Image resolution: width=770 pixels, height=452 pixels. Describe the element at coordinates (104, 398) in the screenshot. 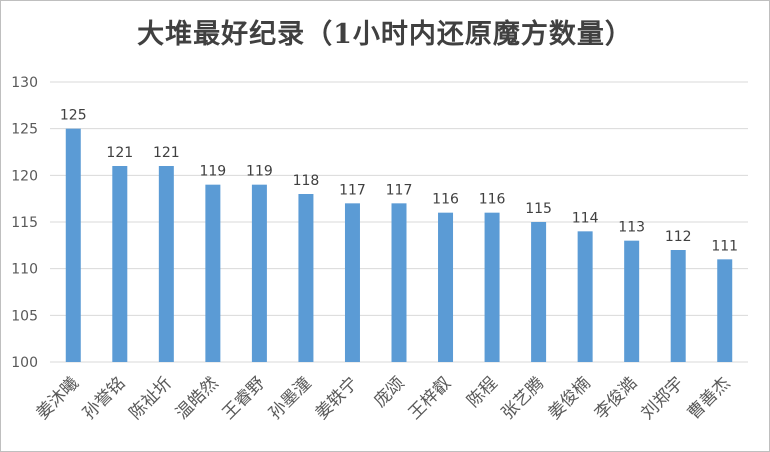

I see `x-tick-label: 孙誉铭` at that location.